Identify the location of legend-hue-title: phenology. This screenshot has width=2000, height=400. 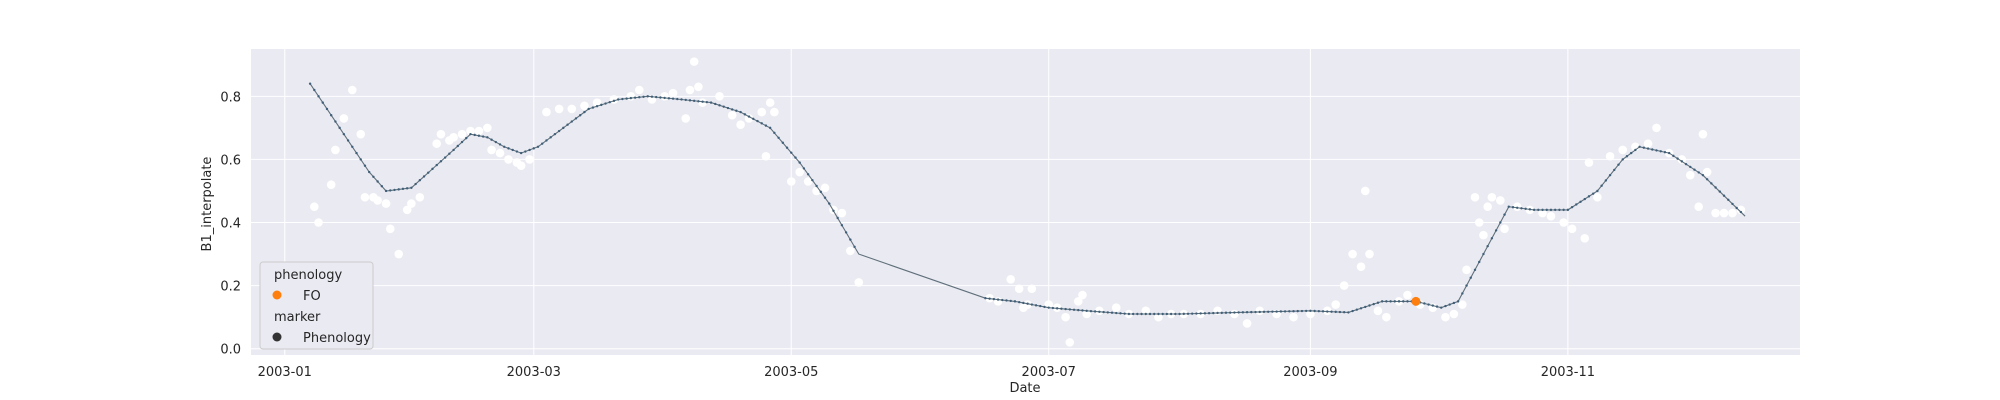
(308, 275).